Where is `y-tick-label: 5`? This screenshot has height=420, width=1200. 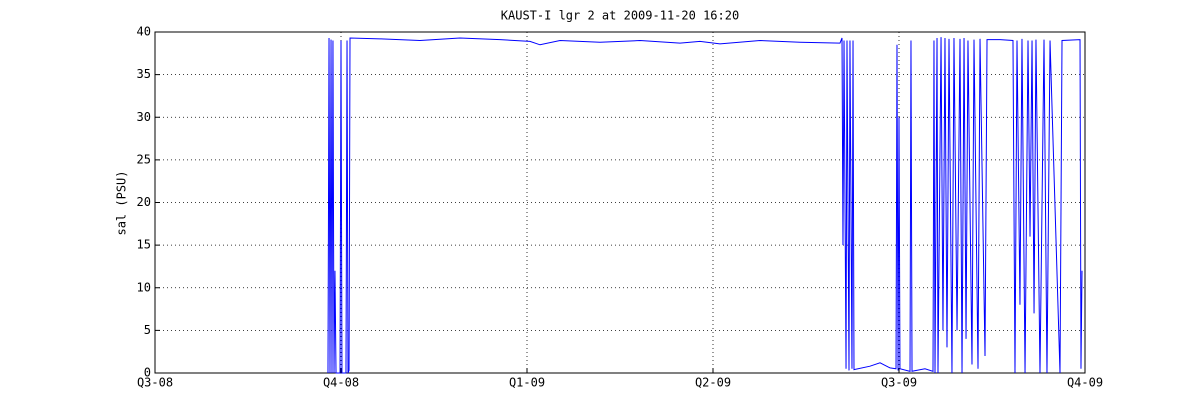
y-tick-label: 5 is located at coordinates (147, 330).